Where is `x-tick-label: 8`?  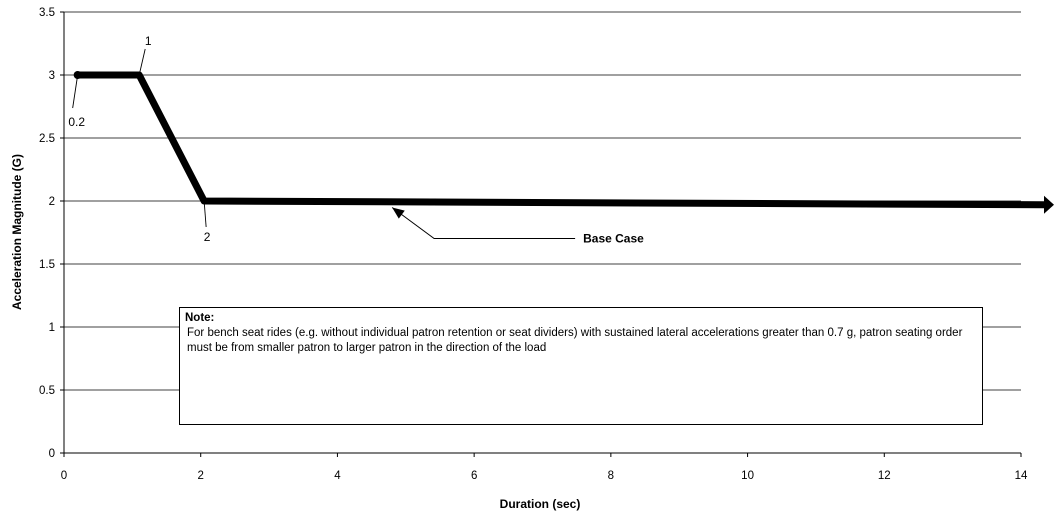
x-tick-label: 8 is located at coordinates (611, 476).